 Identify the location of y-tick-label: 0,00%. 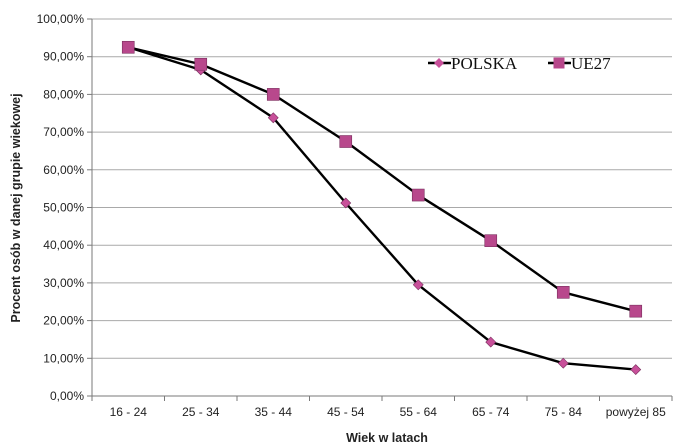
(67, 396).